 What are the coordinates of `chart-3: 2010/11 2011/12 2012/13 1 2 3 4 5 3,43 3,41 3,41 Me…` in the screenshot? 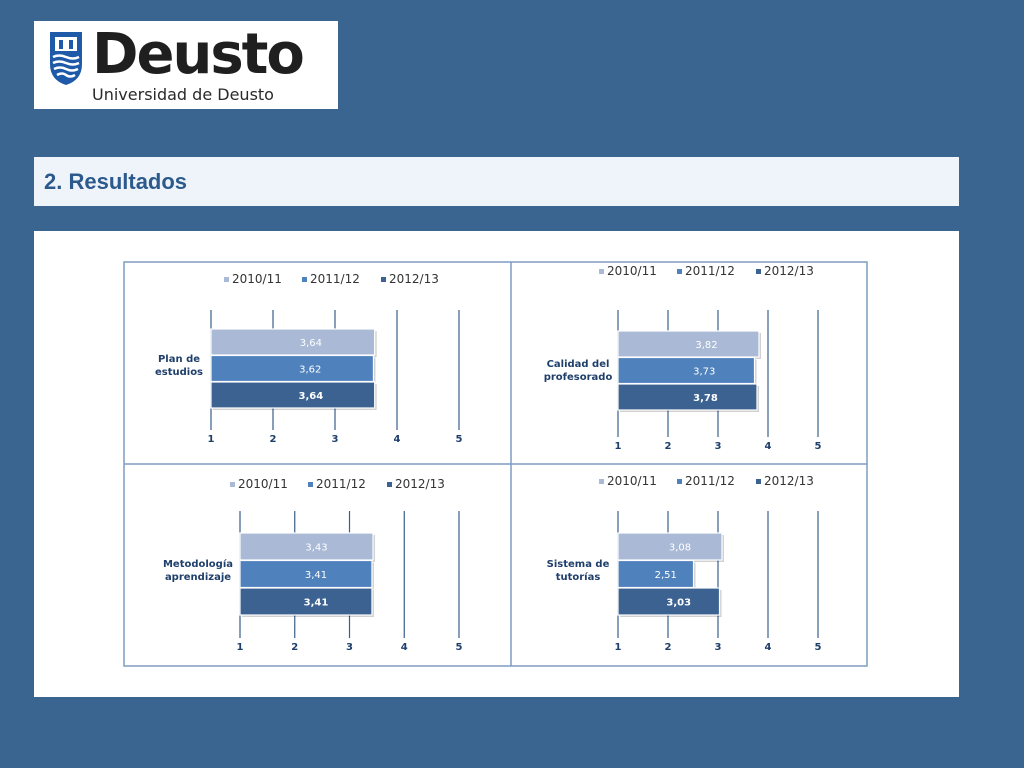 It's located at (313, 565).